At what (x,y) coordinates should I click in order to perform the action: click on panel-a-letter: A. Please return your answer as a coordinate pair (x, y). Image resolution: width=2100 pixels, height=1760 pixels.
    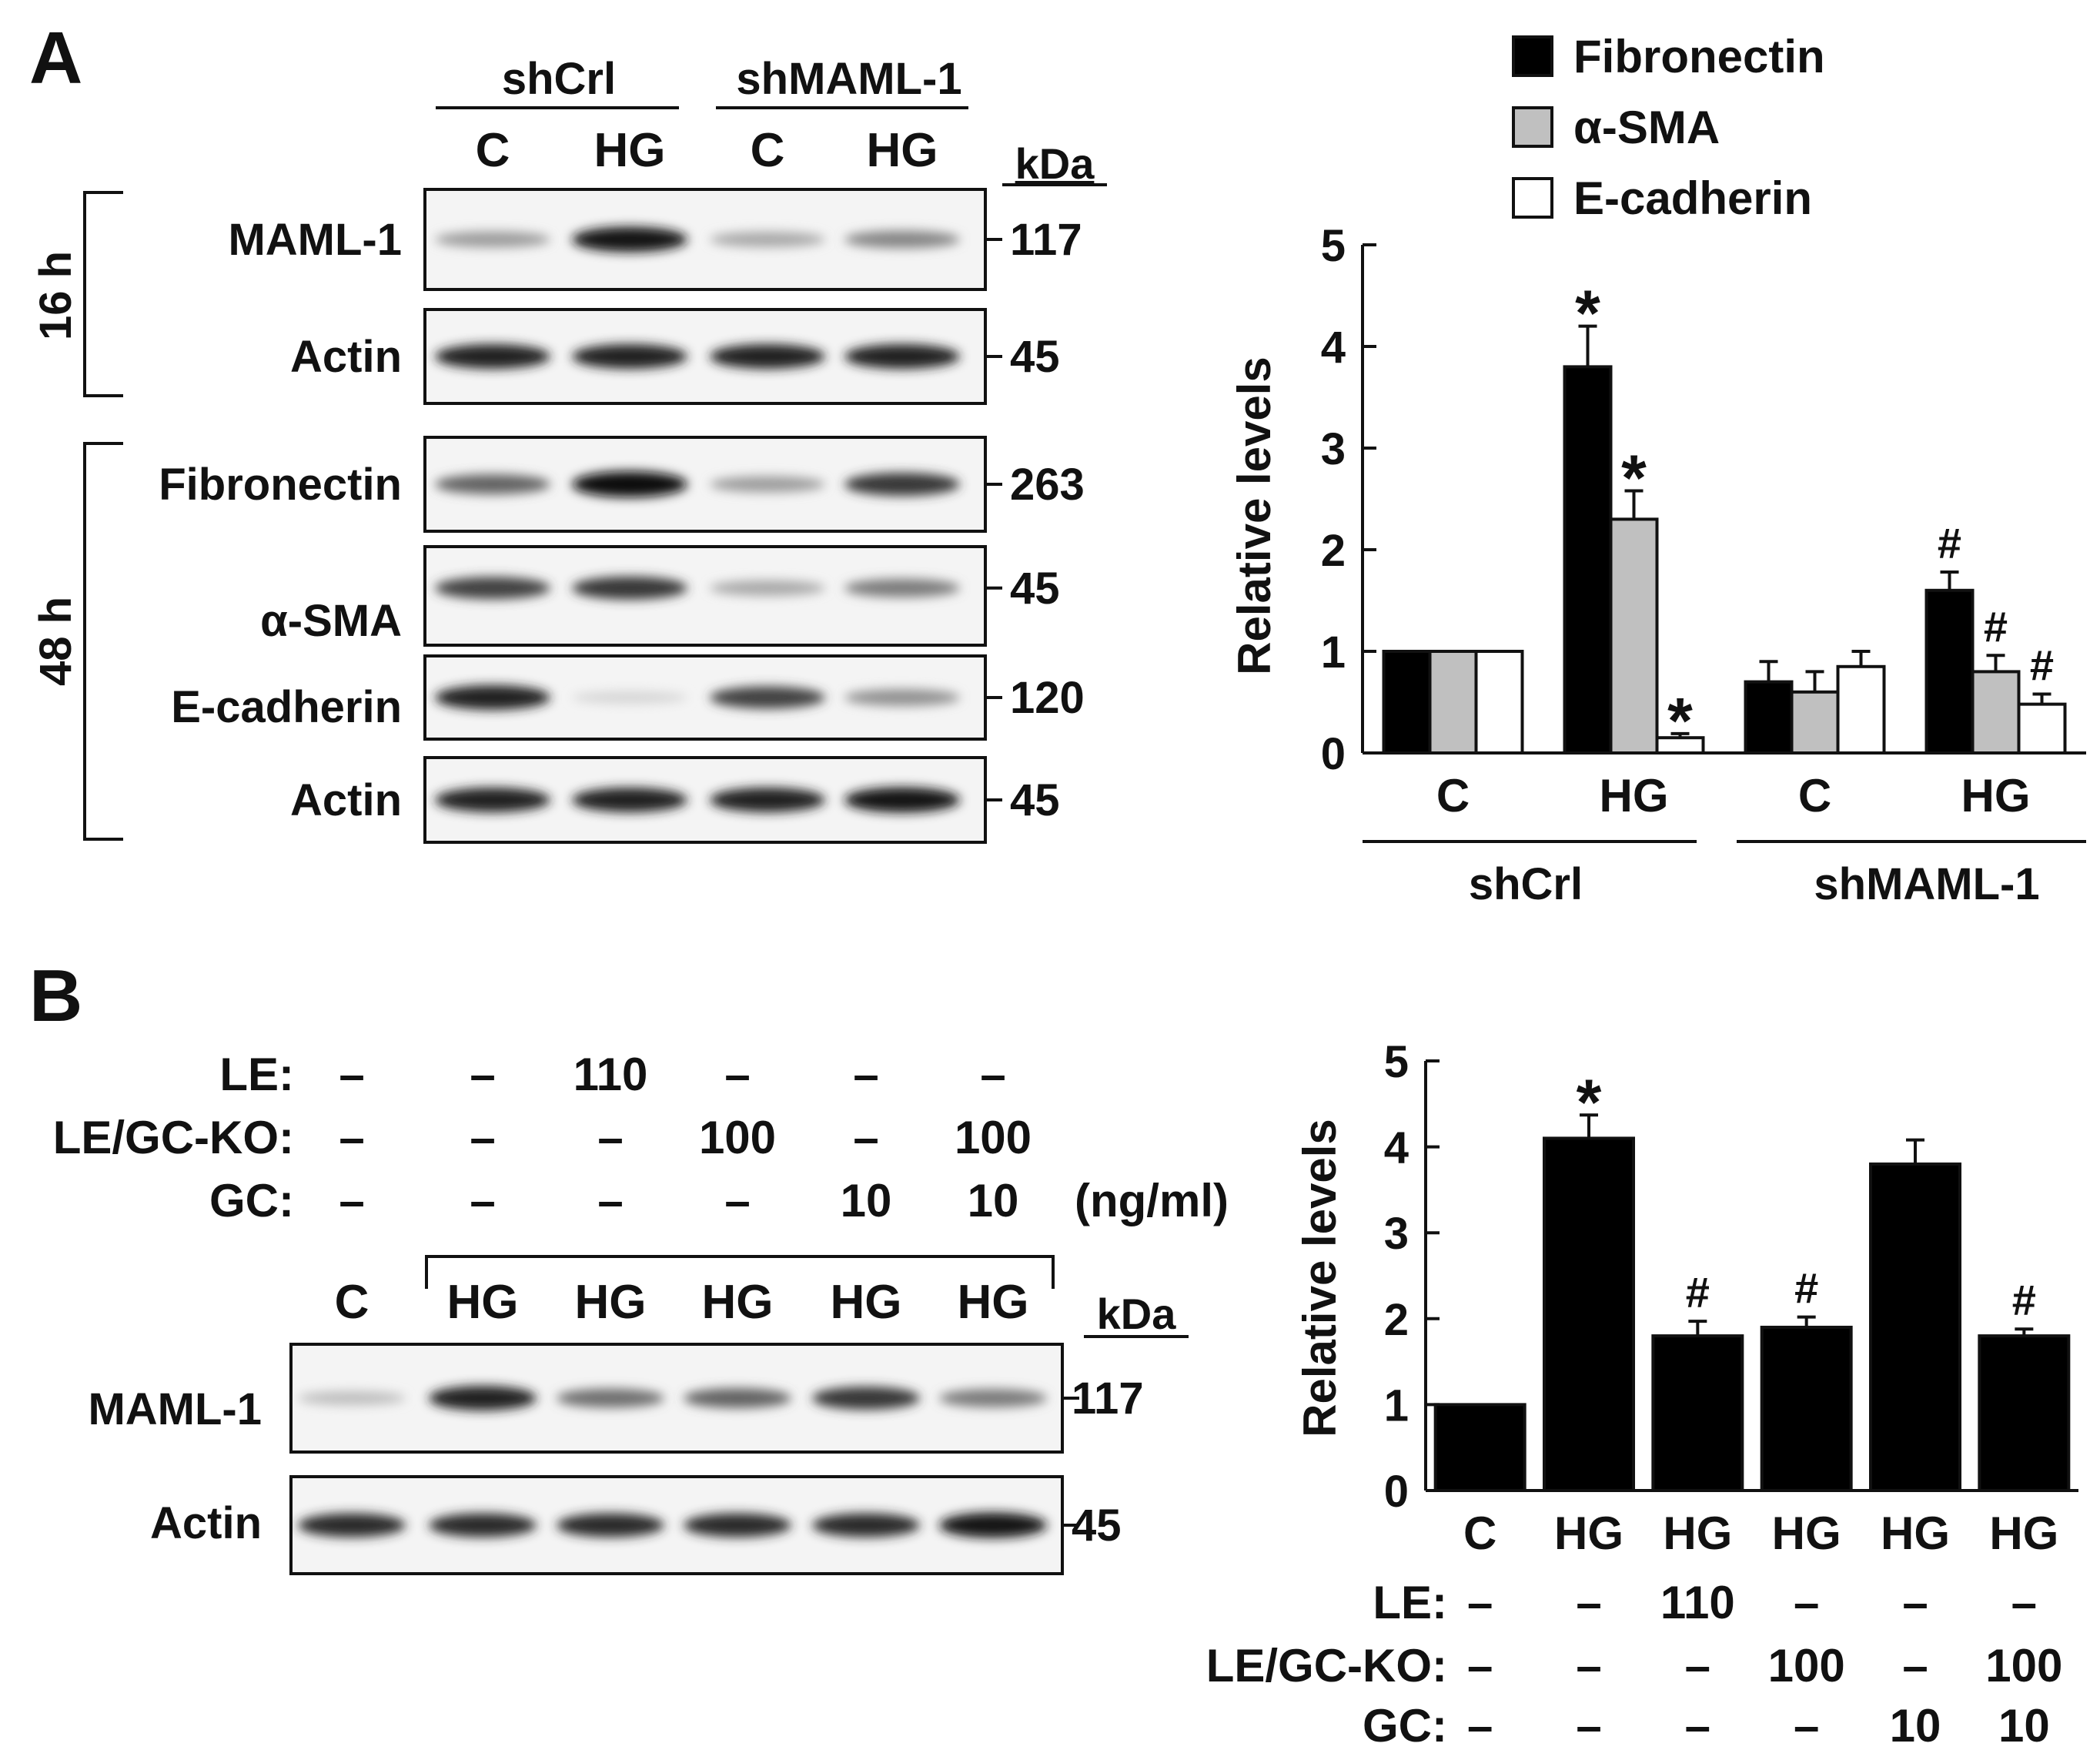
    Looking at the image, I should click on (55, 58).